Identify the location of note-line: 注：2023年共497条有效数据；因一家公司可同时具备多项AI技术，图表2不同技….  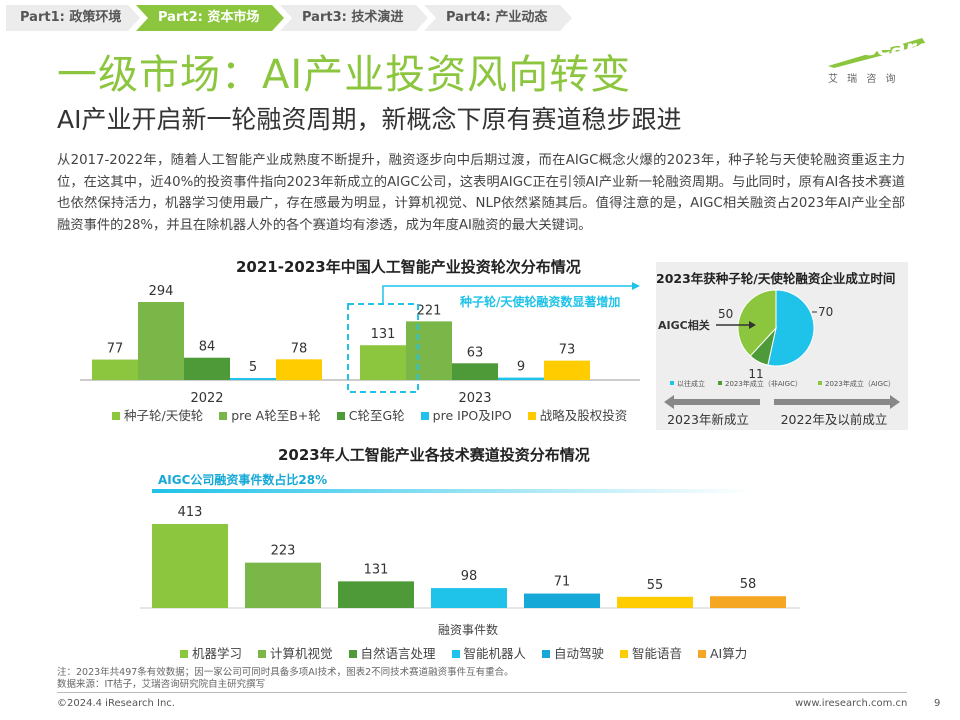
(285, 672).